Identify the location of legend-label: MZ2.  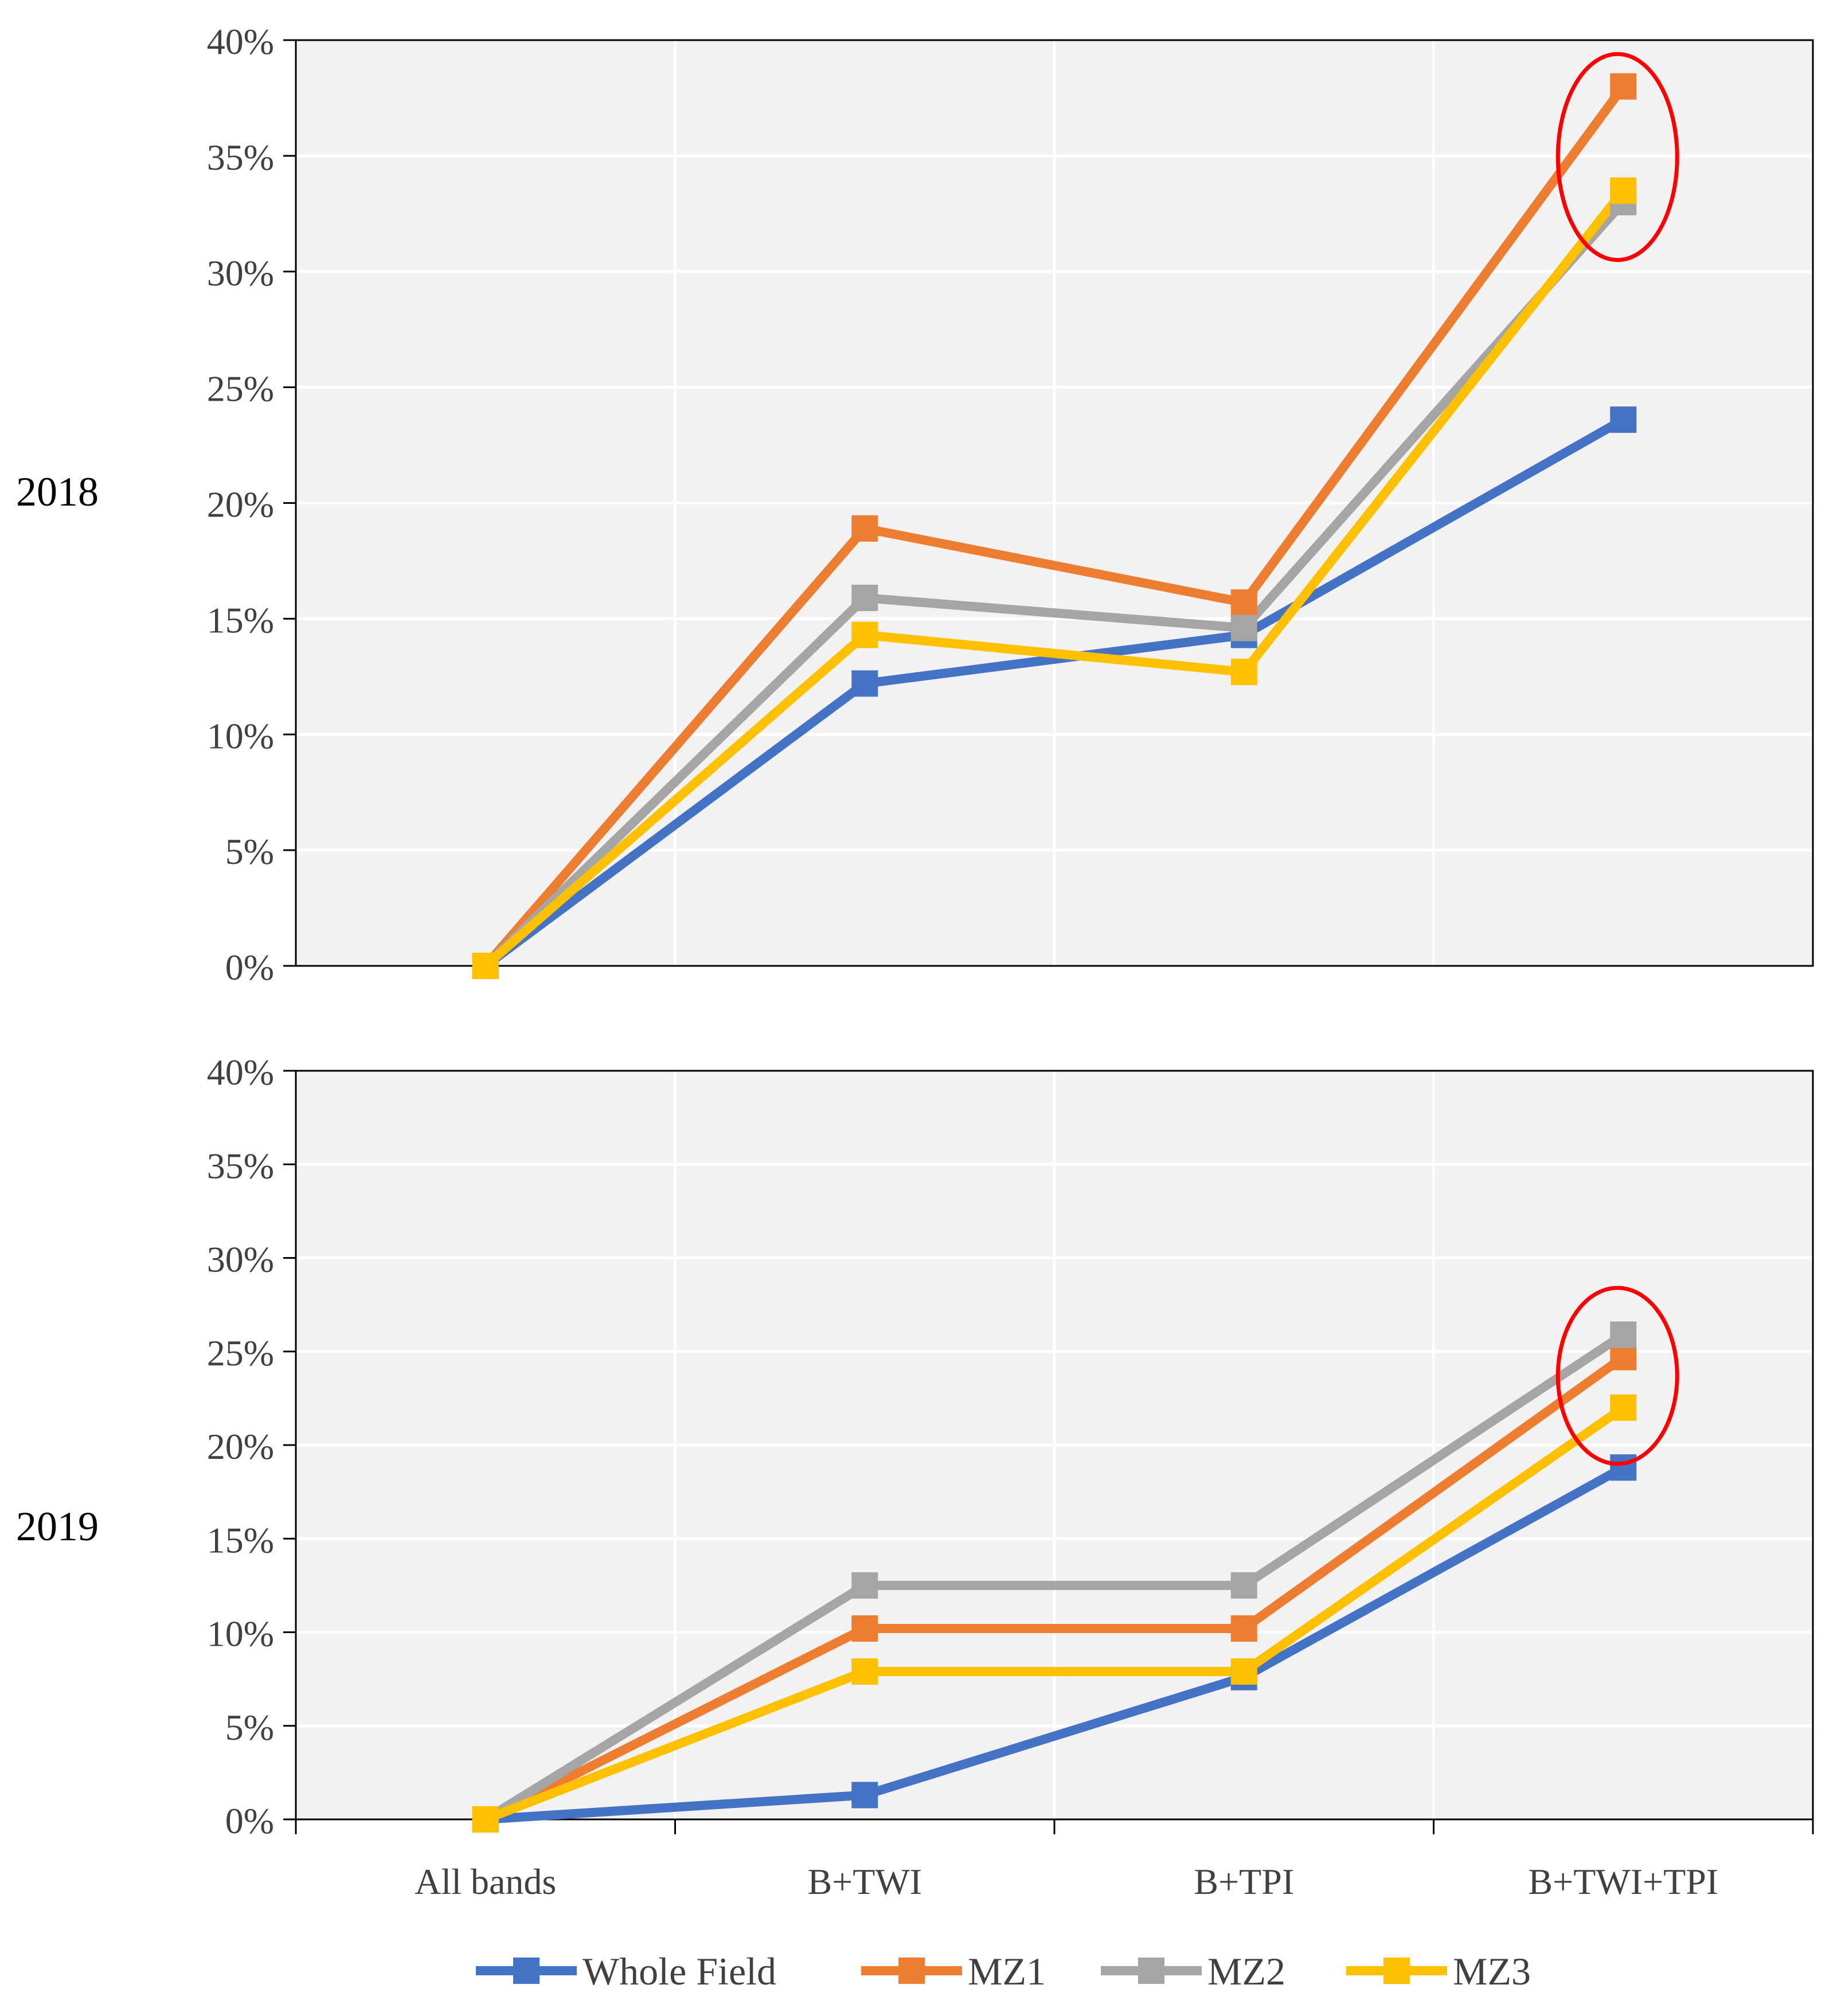
(1246, 1971).